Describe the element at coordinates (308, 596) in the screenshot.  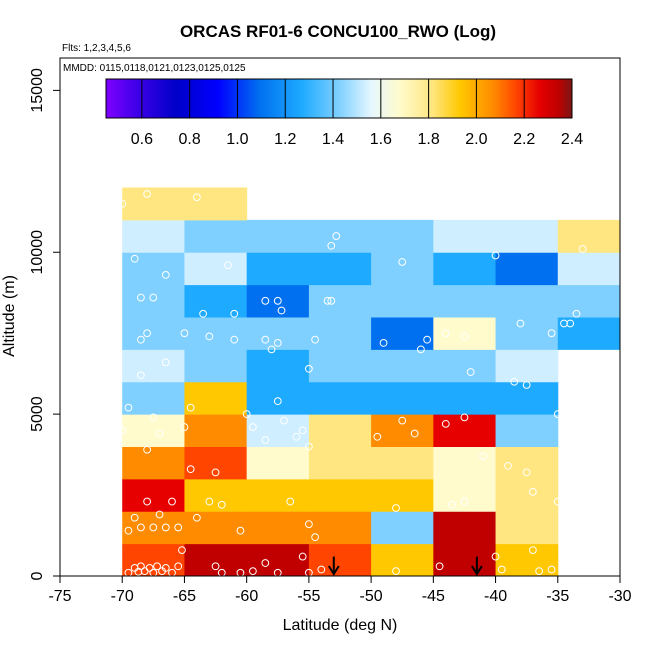
I see `x-tick-label: -55` at that location.